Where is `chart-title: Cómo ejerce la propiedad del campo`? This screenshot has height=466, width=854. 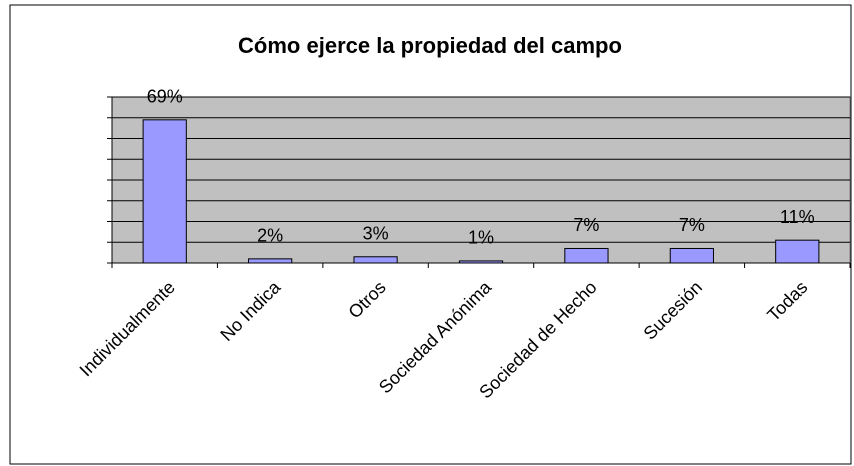 chart-title: Cómo ejerce la propiedad del campo is located at coordinates (430, 45).